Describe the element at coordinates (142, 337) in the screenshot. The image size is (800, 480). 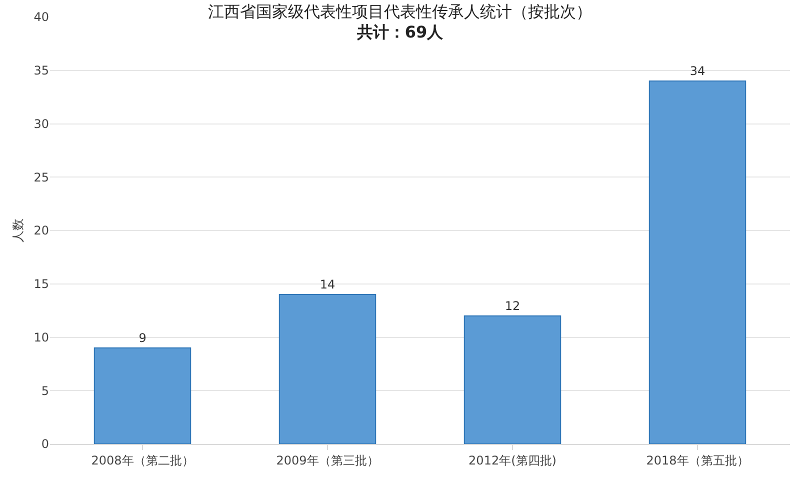
I see `data-label: 9` at that location.